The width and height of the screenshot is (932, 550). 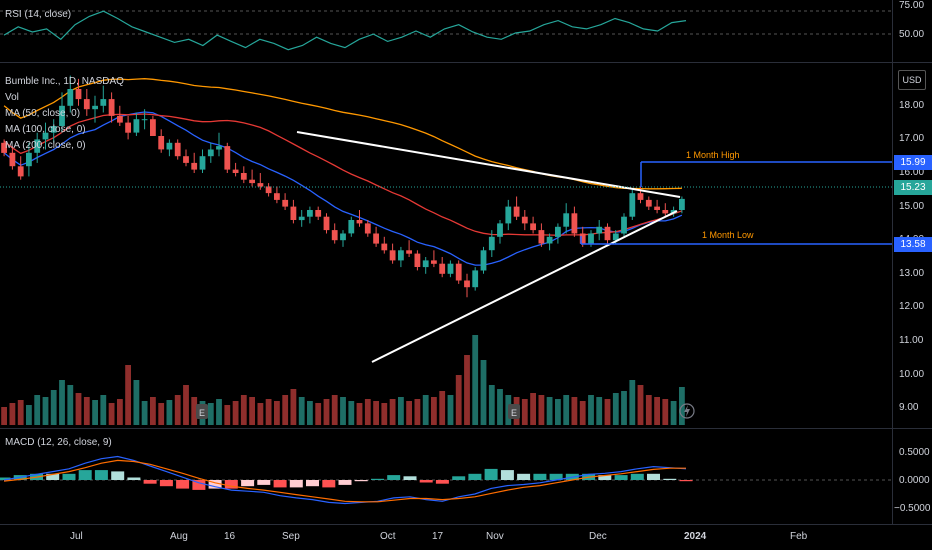 I want to click on price-tick: 17.00, so click(x=912, y=139).